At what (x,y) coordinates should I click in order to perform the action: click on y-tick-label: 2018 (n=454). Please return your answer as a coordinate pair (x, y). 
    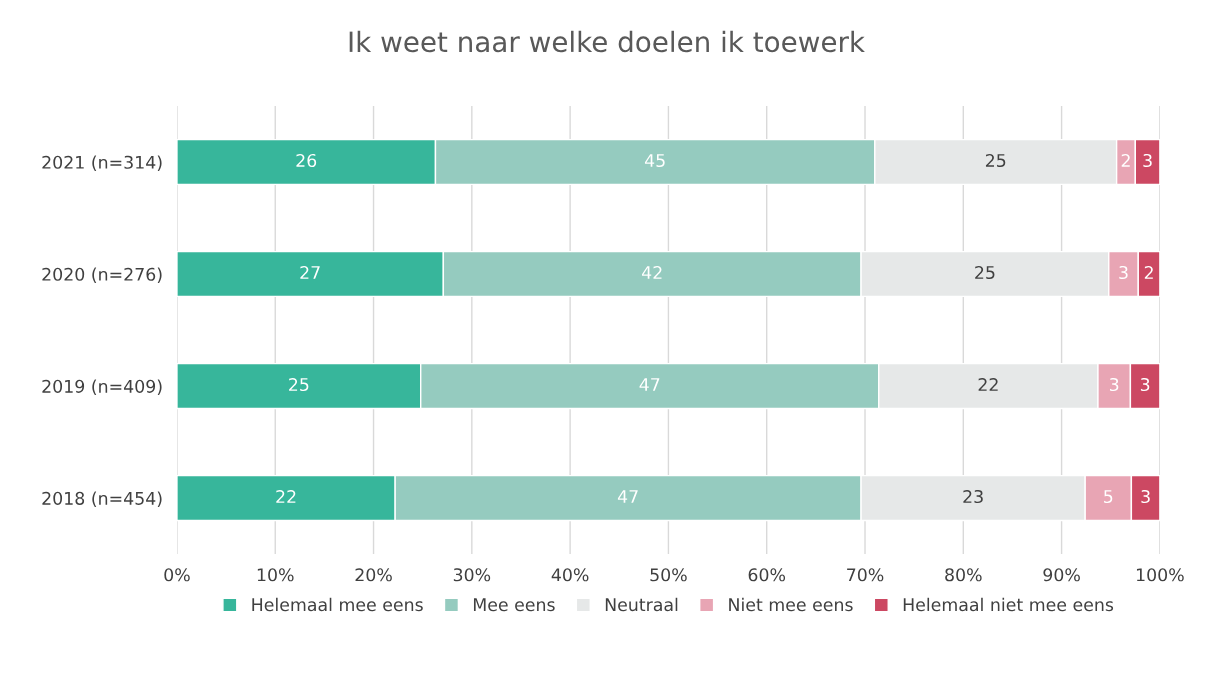
    Looking at the image, I should click on (102, 499).